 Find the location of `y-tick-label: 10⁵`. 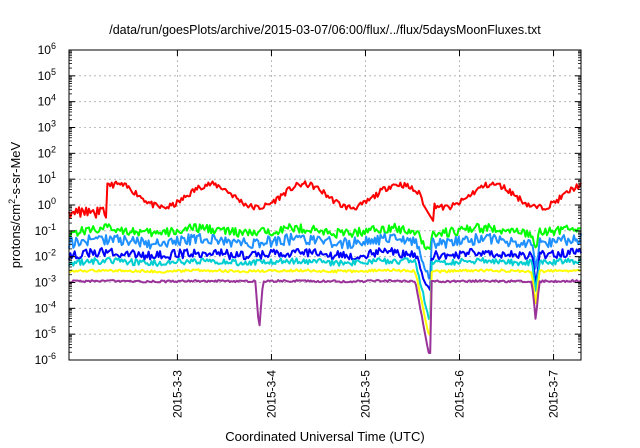

y-tick-label: 10⁵ is located at coordinates (47, 75).